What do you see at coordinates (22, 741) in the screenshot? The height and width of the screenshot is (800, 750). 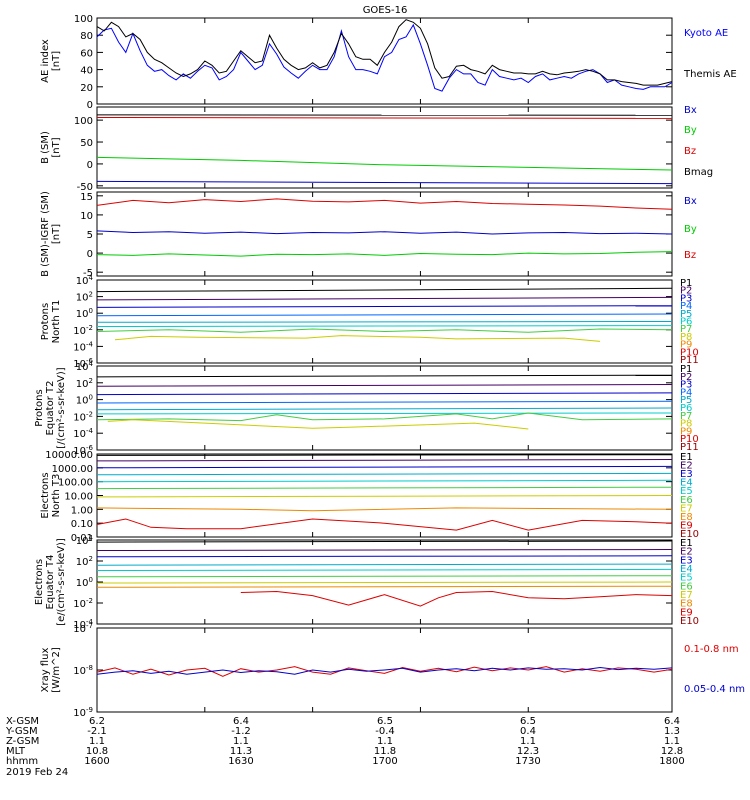 I see `ephemeris-row-label: Z-GSM` at bounding box center [22, 741].